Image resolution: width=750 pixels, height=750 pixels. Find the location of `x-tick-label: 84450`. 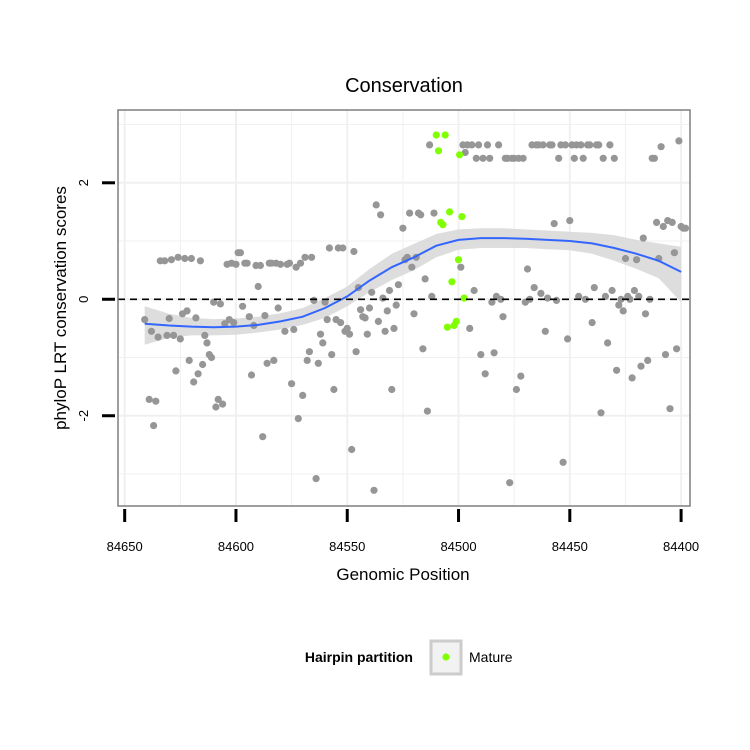

x-tick-label: 84450 is located at coordinates (570, 546).